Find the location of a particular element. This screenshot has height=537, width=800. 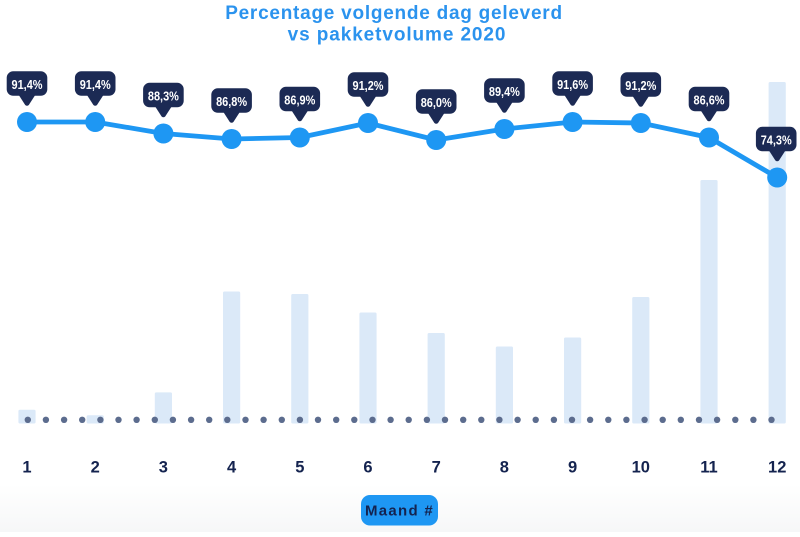

svg-text: 4 is located at coordinates (232, 468).